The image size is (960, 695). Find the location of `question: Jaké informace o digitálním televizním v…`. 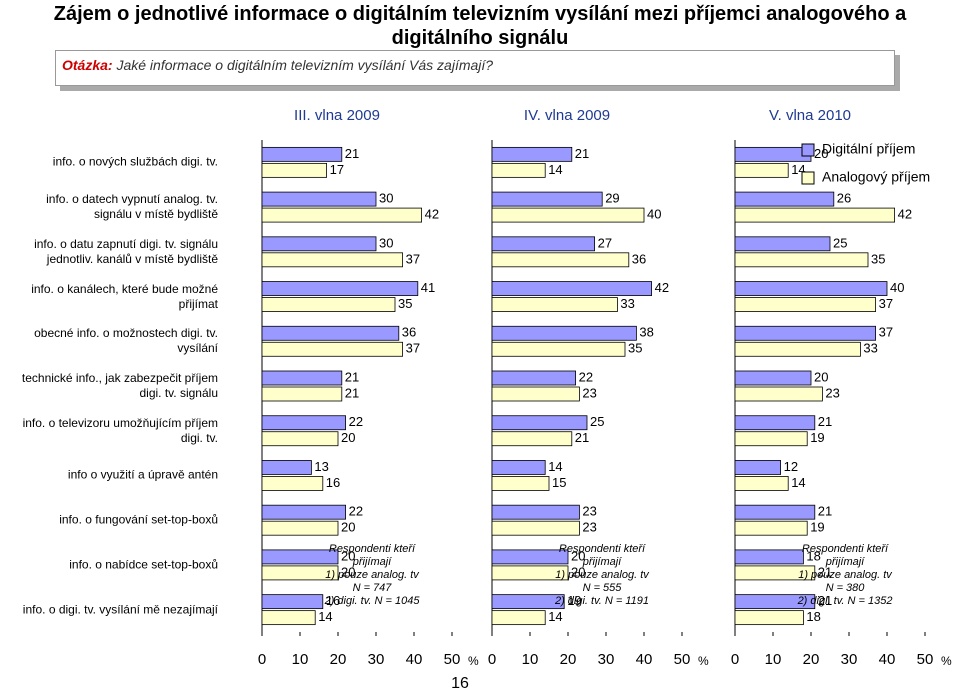

question: Jaké informace o digitálním televizním v… is located at coordinates (305, 65).